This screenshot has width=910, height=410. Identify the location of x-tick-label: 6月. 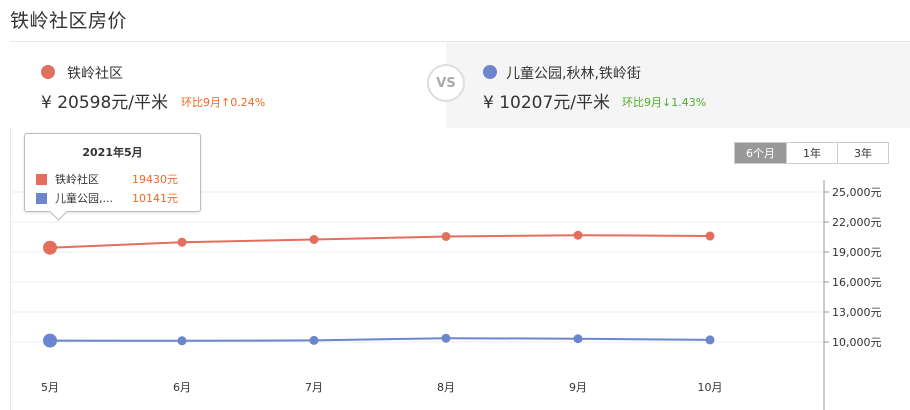
(182, 387).